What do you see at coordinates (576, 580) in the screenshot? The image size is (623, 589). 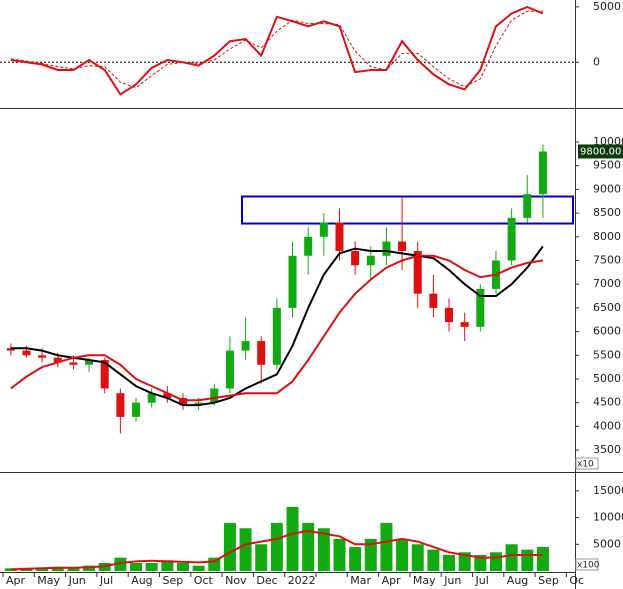 I see `x-tick-label: Oc` at bounding box center [576, 580].